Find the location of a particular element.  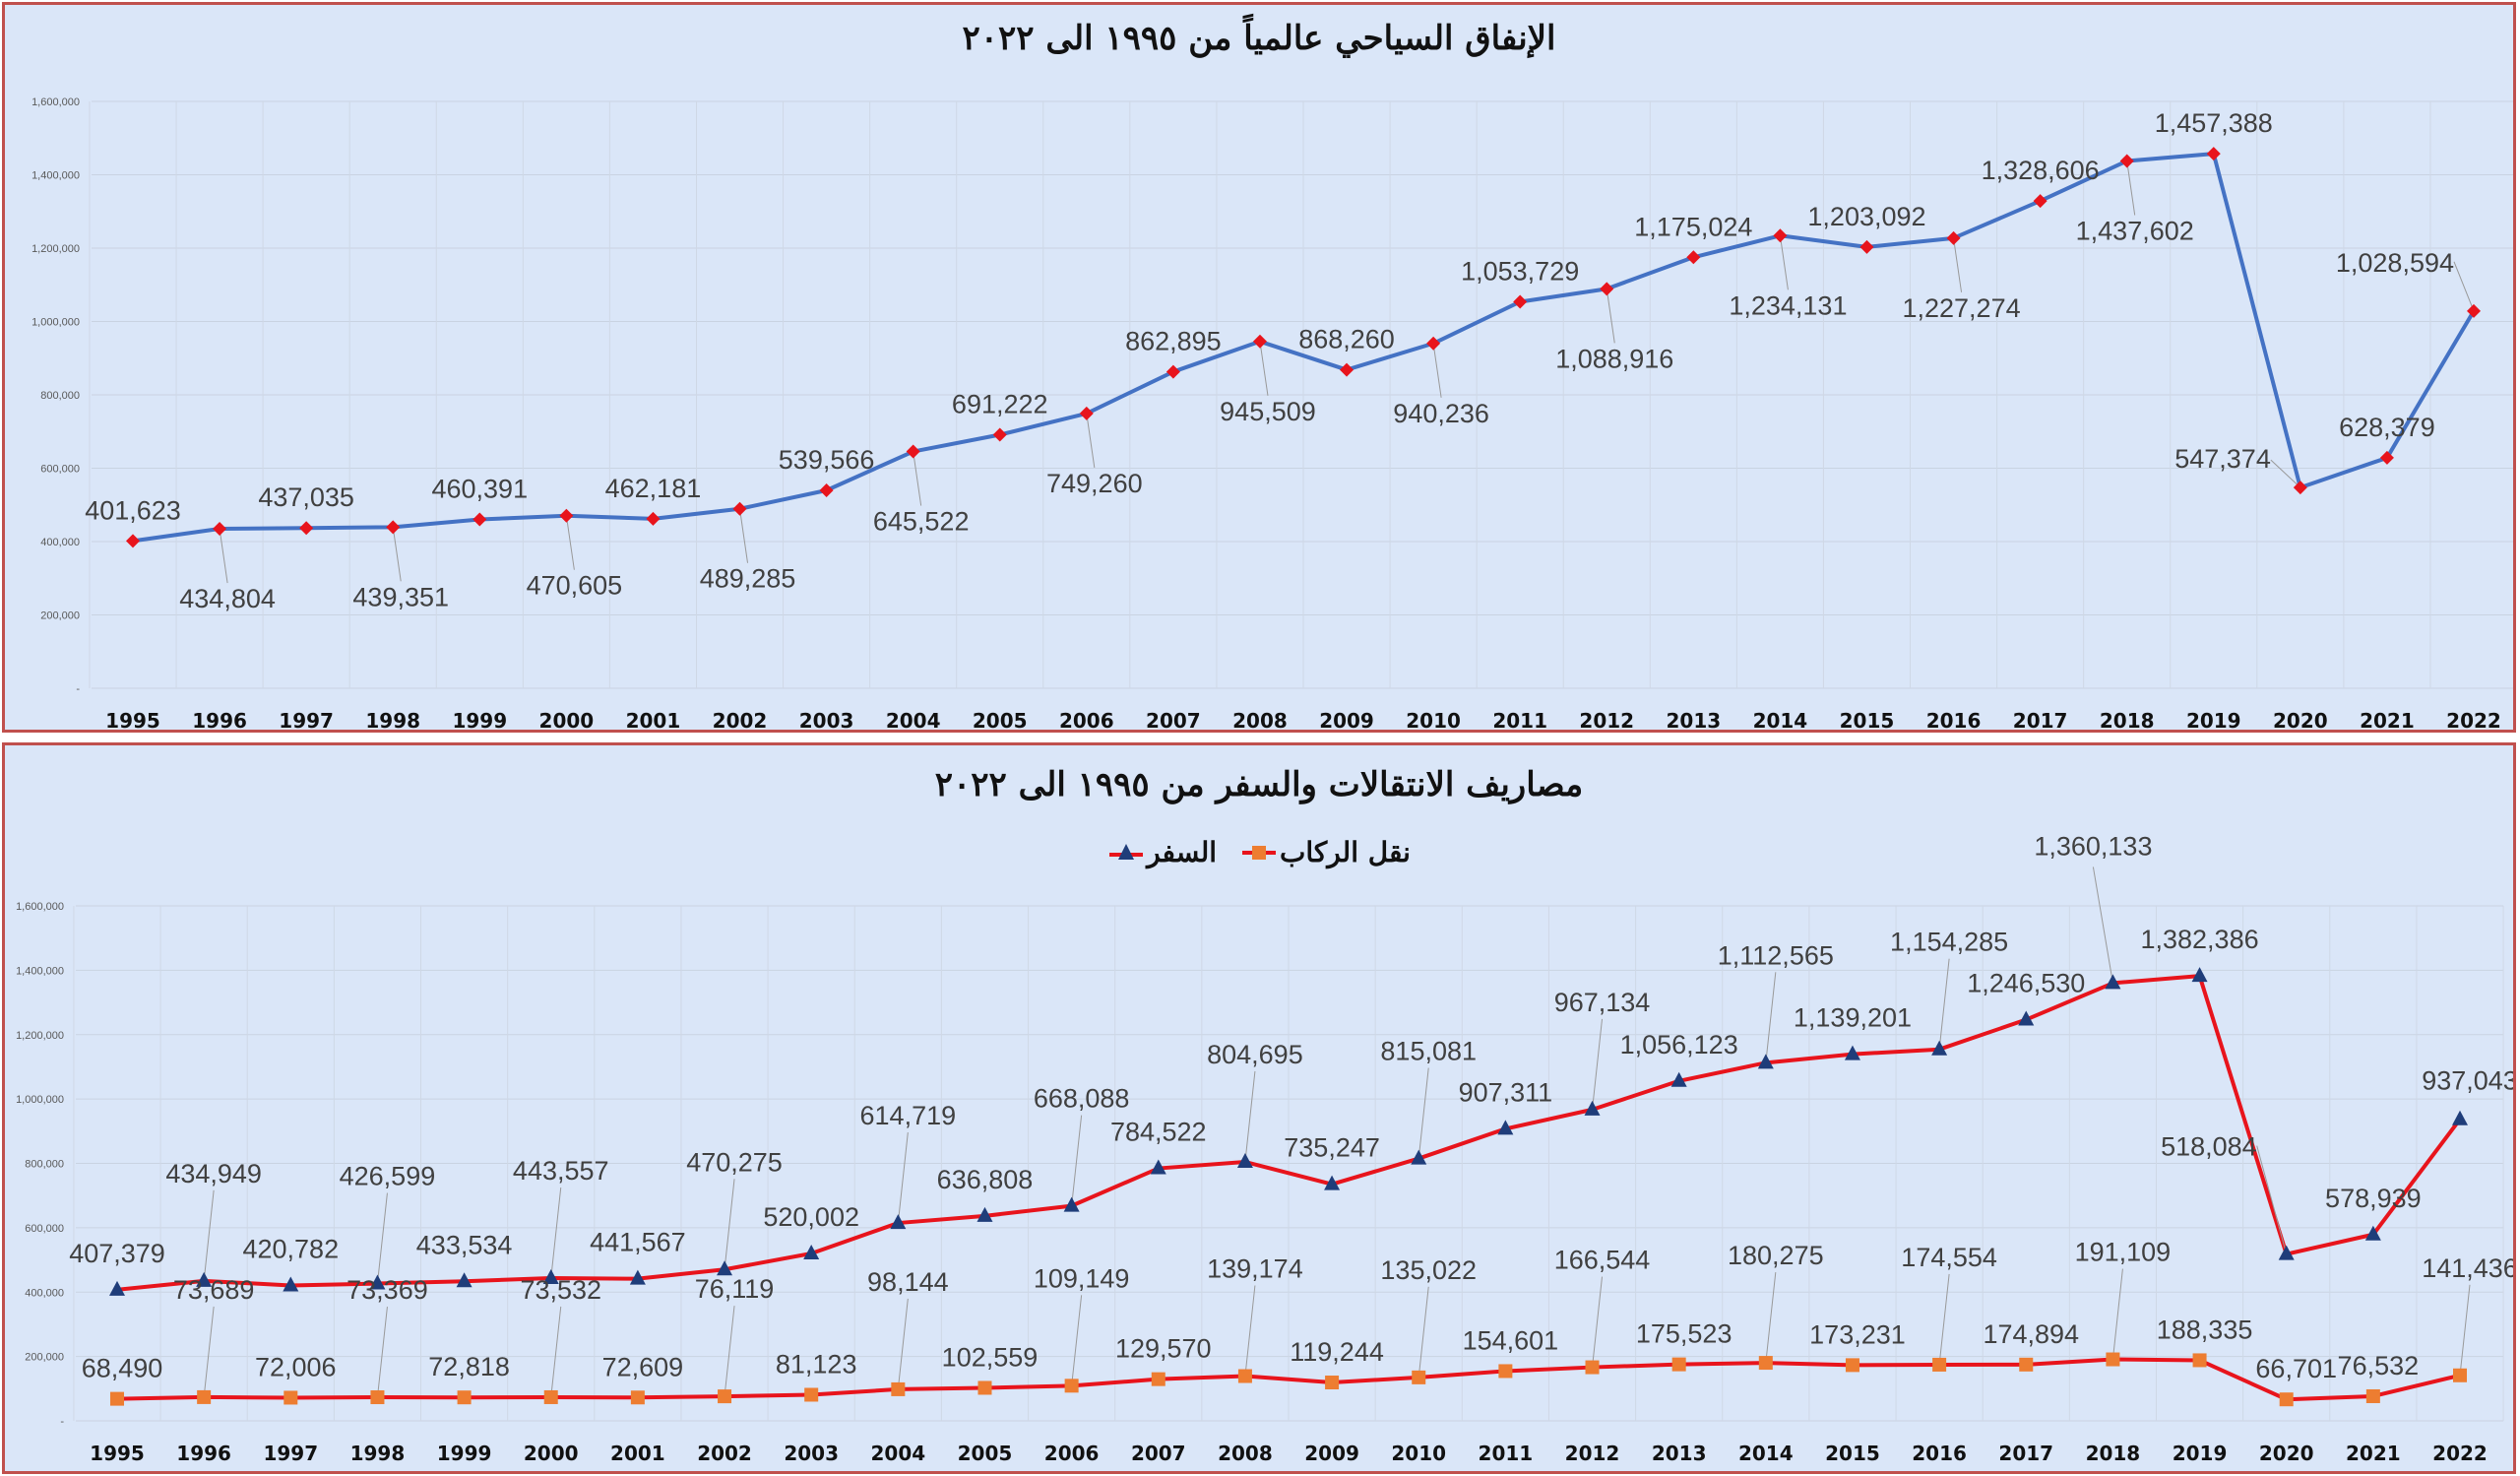

x-tick-label: 2013 is located at coordinates (1679, 1453).